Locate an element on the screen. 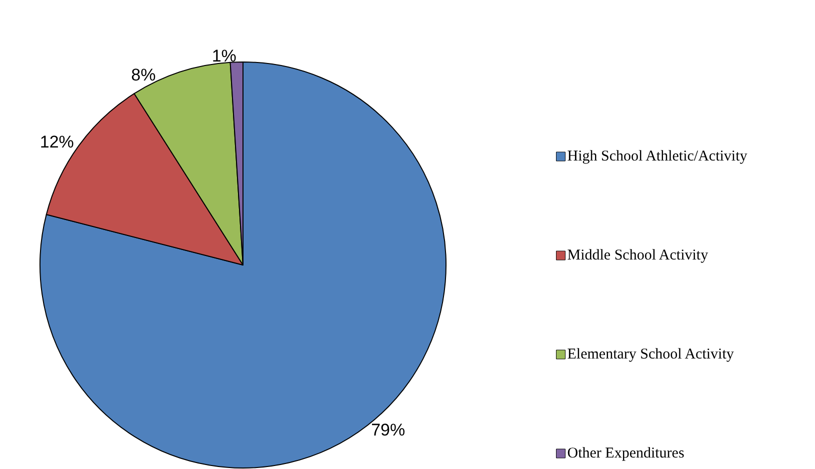 This screenshot has width=815, height=469. data-label: 1% is located at coordinates (224, 56).